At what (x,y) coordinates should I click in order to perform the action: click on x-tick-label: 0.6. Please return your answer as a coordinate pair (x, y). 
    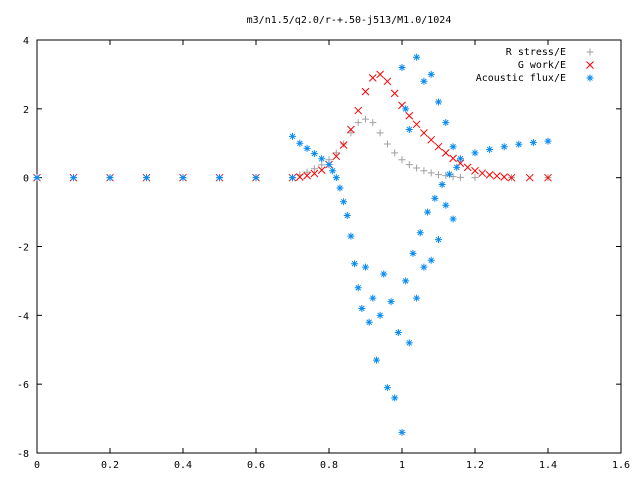
    Looking at the image, I should click on (256, 465).